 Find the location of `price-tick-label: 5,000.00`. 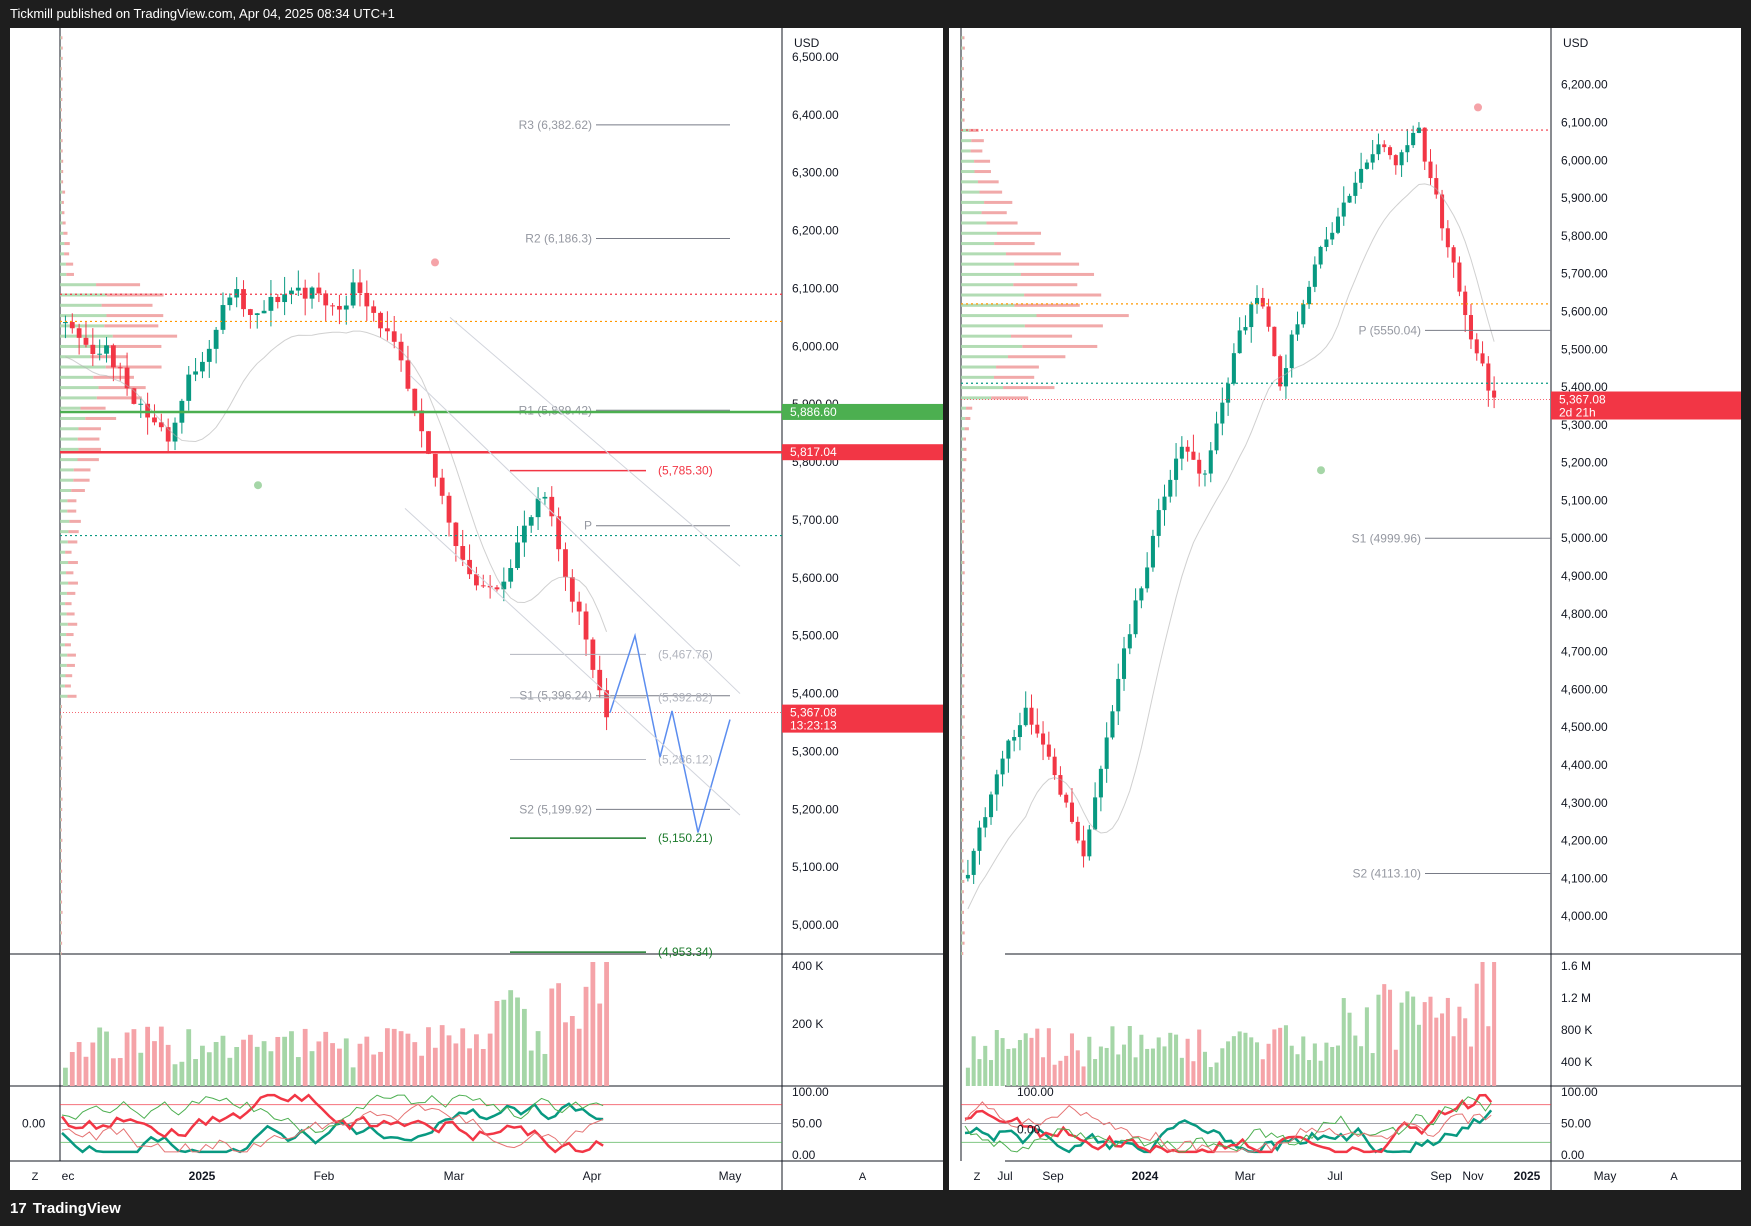

price-tick-label: 5,000.00 is located at coordinates (1584, 538).